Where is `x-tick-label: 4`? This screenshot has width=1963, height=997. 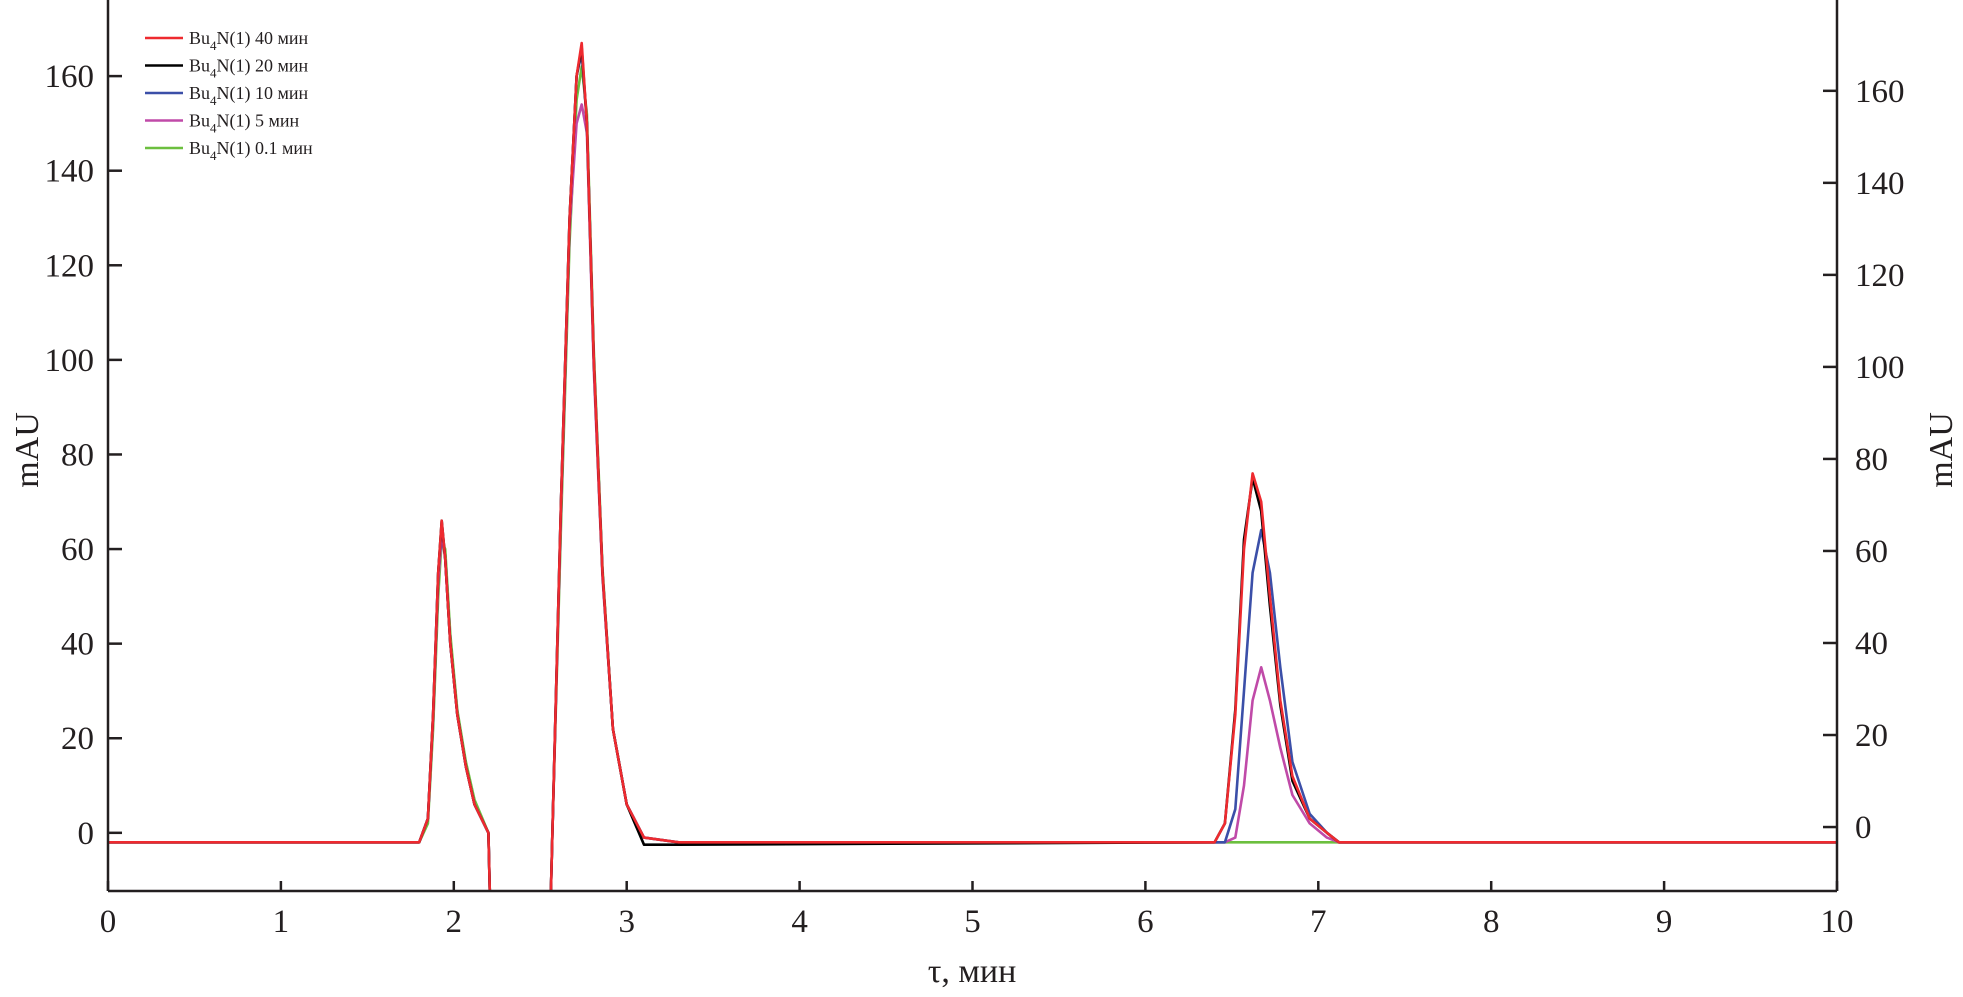 x-tick-label: 4 is located at coordinates (799, 922).